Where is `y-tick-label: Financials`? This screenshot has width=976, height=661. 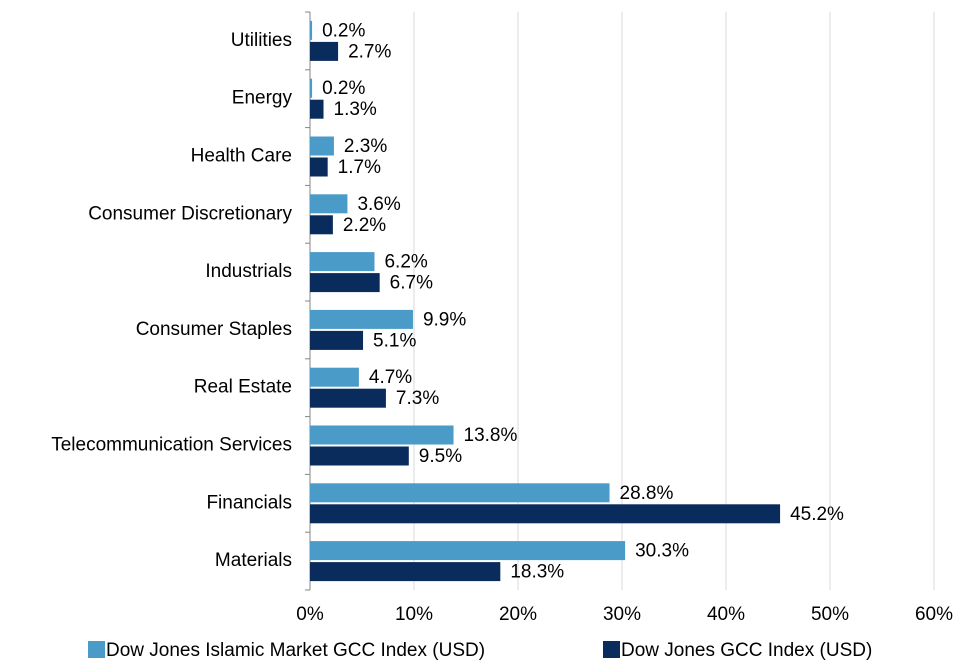
y-tick-label: Financials is located at coordinates (249, 502).